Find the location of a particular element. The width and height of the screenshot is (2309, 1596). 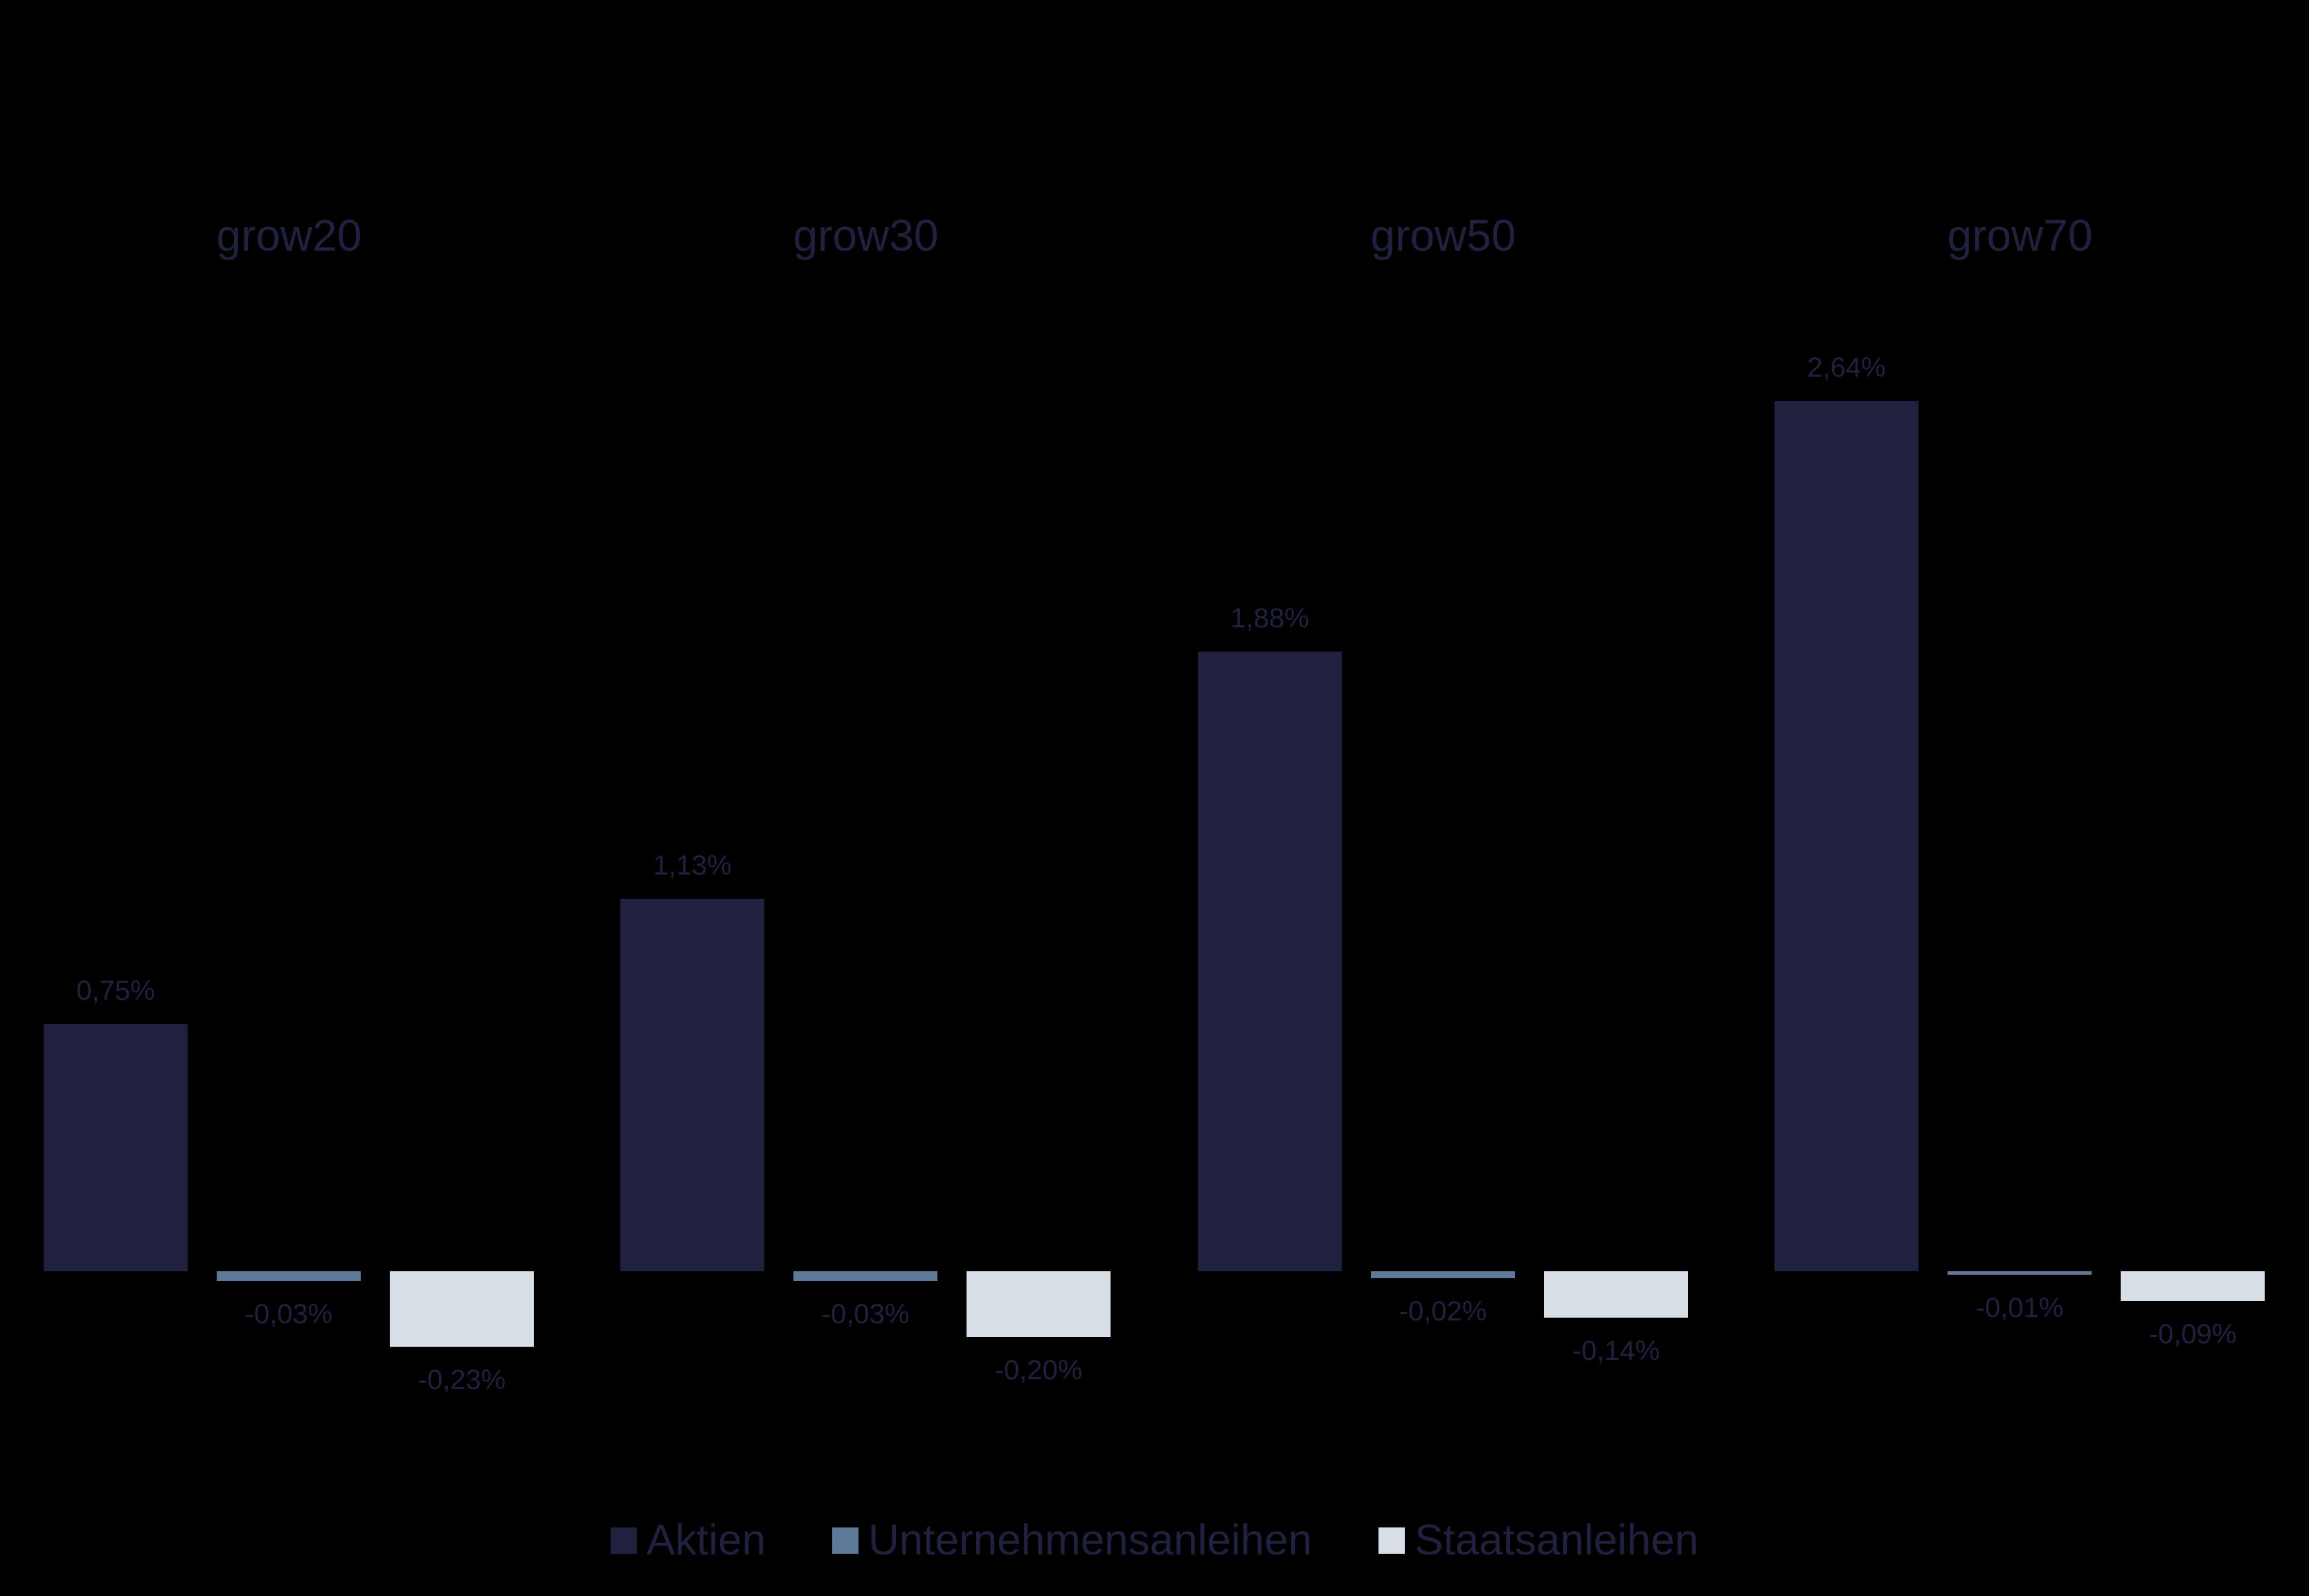

legend-item-aktien: Aktien is located at coordinates (688, 1540).